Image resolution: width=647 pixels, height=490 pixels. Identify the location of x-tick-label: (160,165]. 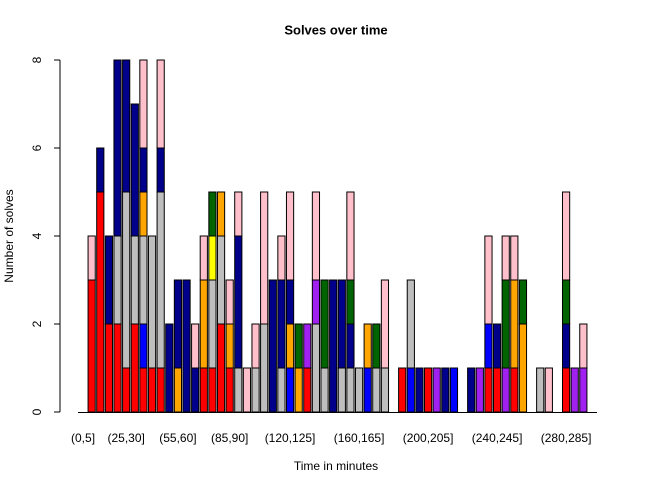
(359, 438).